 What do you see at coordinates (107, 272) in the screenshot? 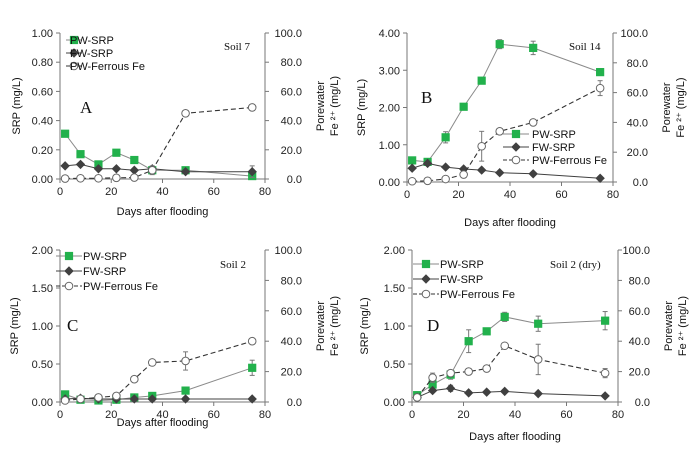
I see `legend: PW-SRP FW-SRP PW-Ferrous Fe` at bounding box center [107, 272].